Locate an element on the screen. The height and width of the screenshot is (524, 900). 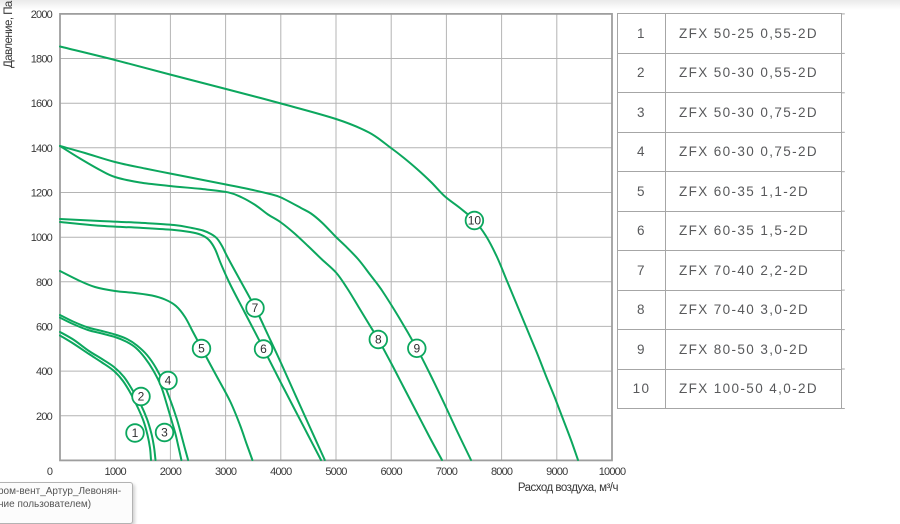
svg-text: 1800 is located at coordinates (42, 60).